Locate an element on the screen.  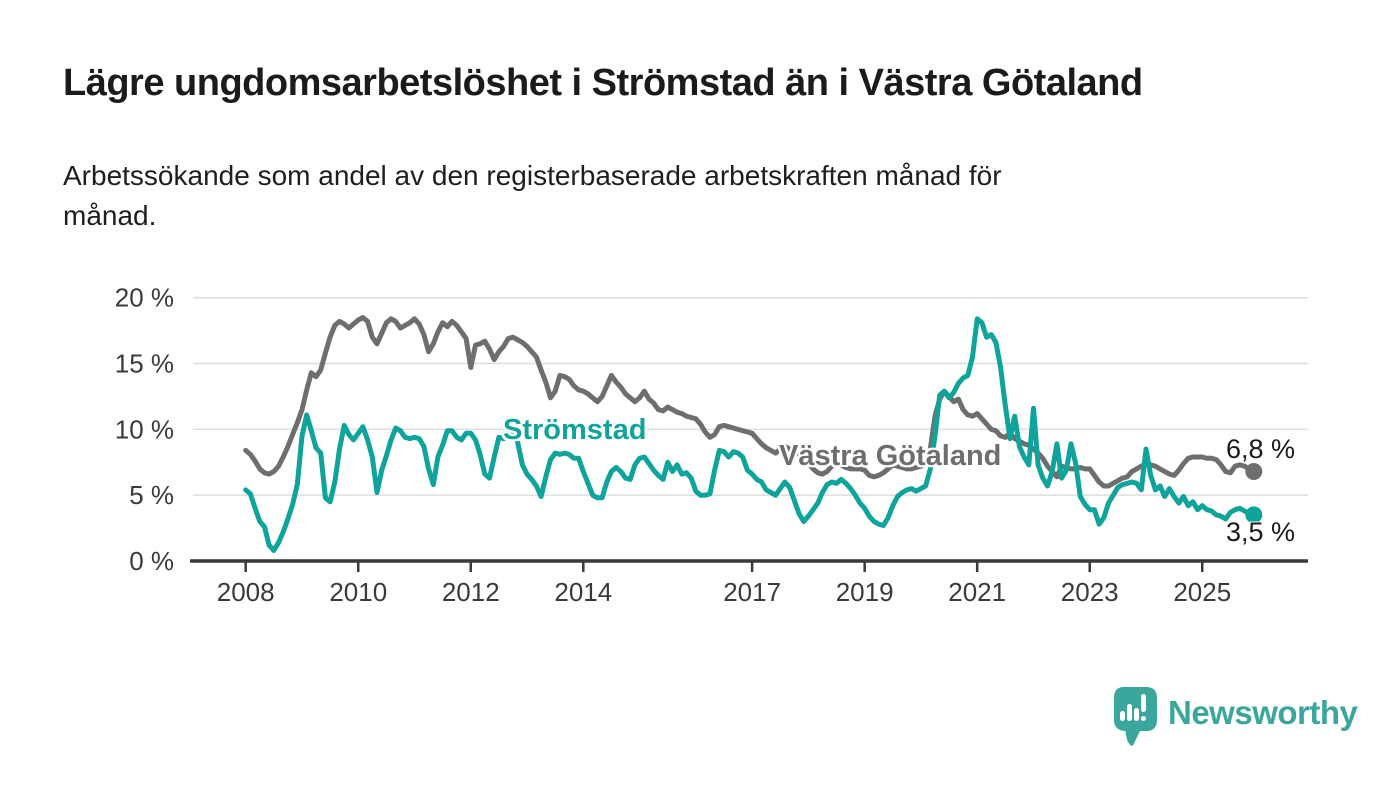
y-tick-label: 5 % is located at coordinates (151, 495).